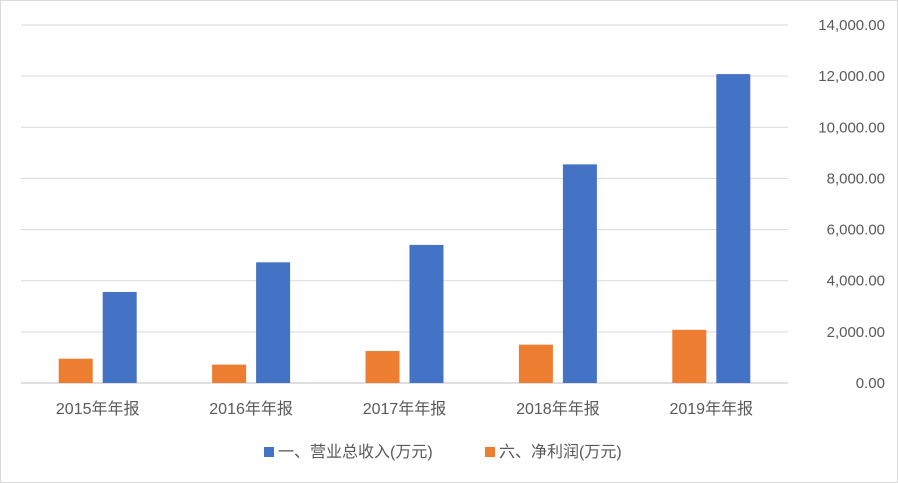  Describe the element at coordinates (870, 383) in the screenshot. I see `y-tick-label: 0.00` at that location.